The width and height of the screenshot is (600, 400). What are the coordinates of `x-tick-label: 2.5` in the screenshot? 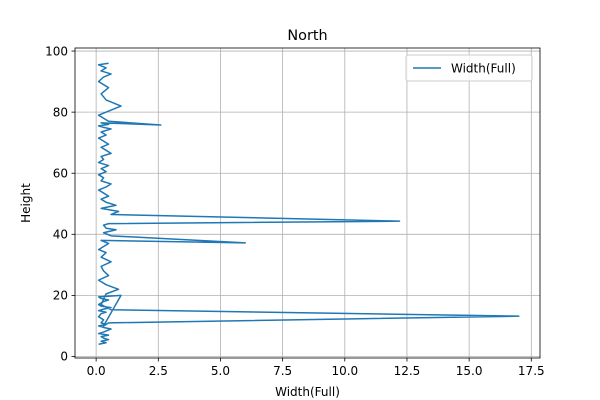 It's located at (158, 371).